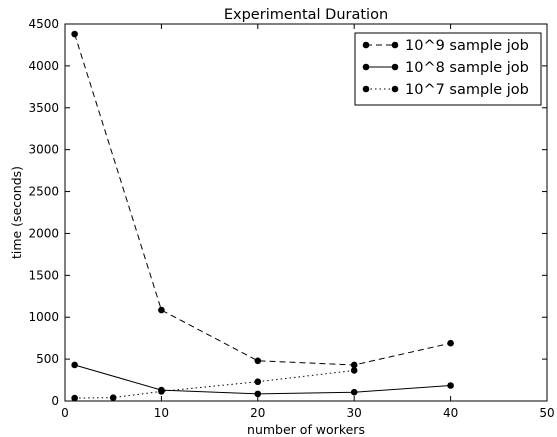 The height and width of the screenshot is (437, 557). What do you see at coordinates (47, 359) in the screenshot?
I see `y-tick-label: 500` at bounding box center [47, 359].